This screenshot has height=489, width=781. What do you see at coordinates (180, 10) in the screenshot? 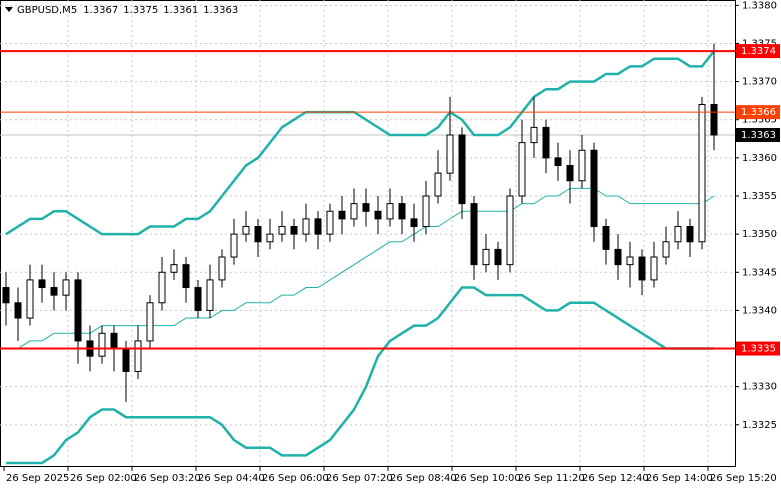
I see `header-low: 1.3361` at bounding box center [180, 10].